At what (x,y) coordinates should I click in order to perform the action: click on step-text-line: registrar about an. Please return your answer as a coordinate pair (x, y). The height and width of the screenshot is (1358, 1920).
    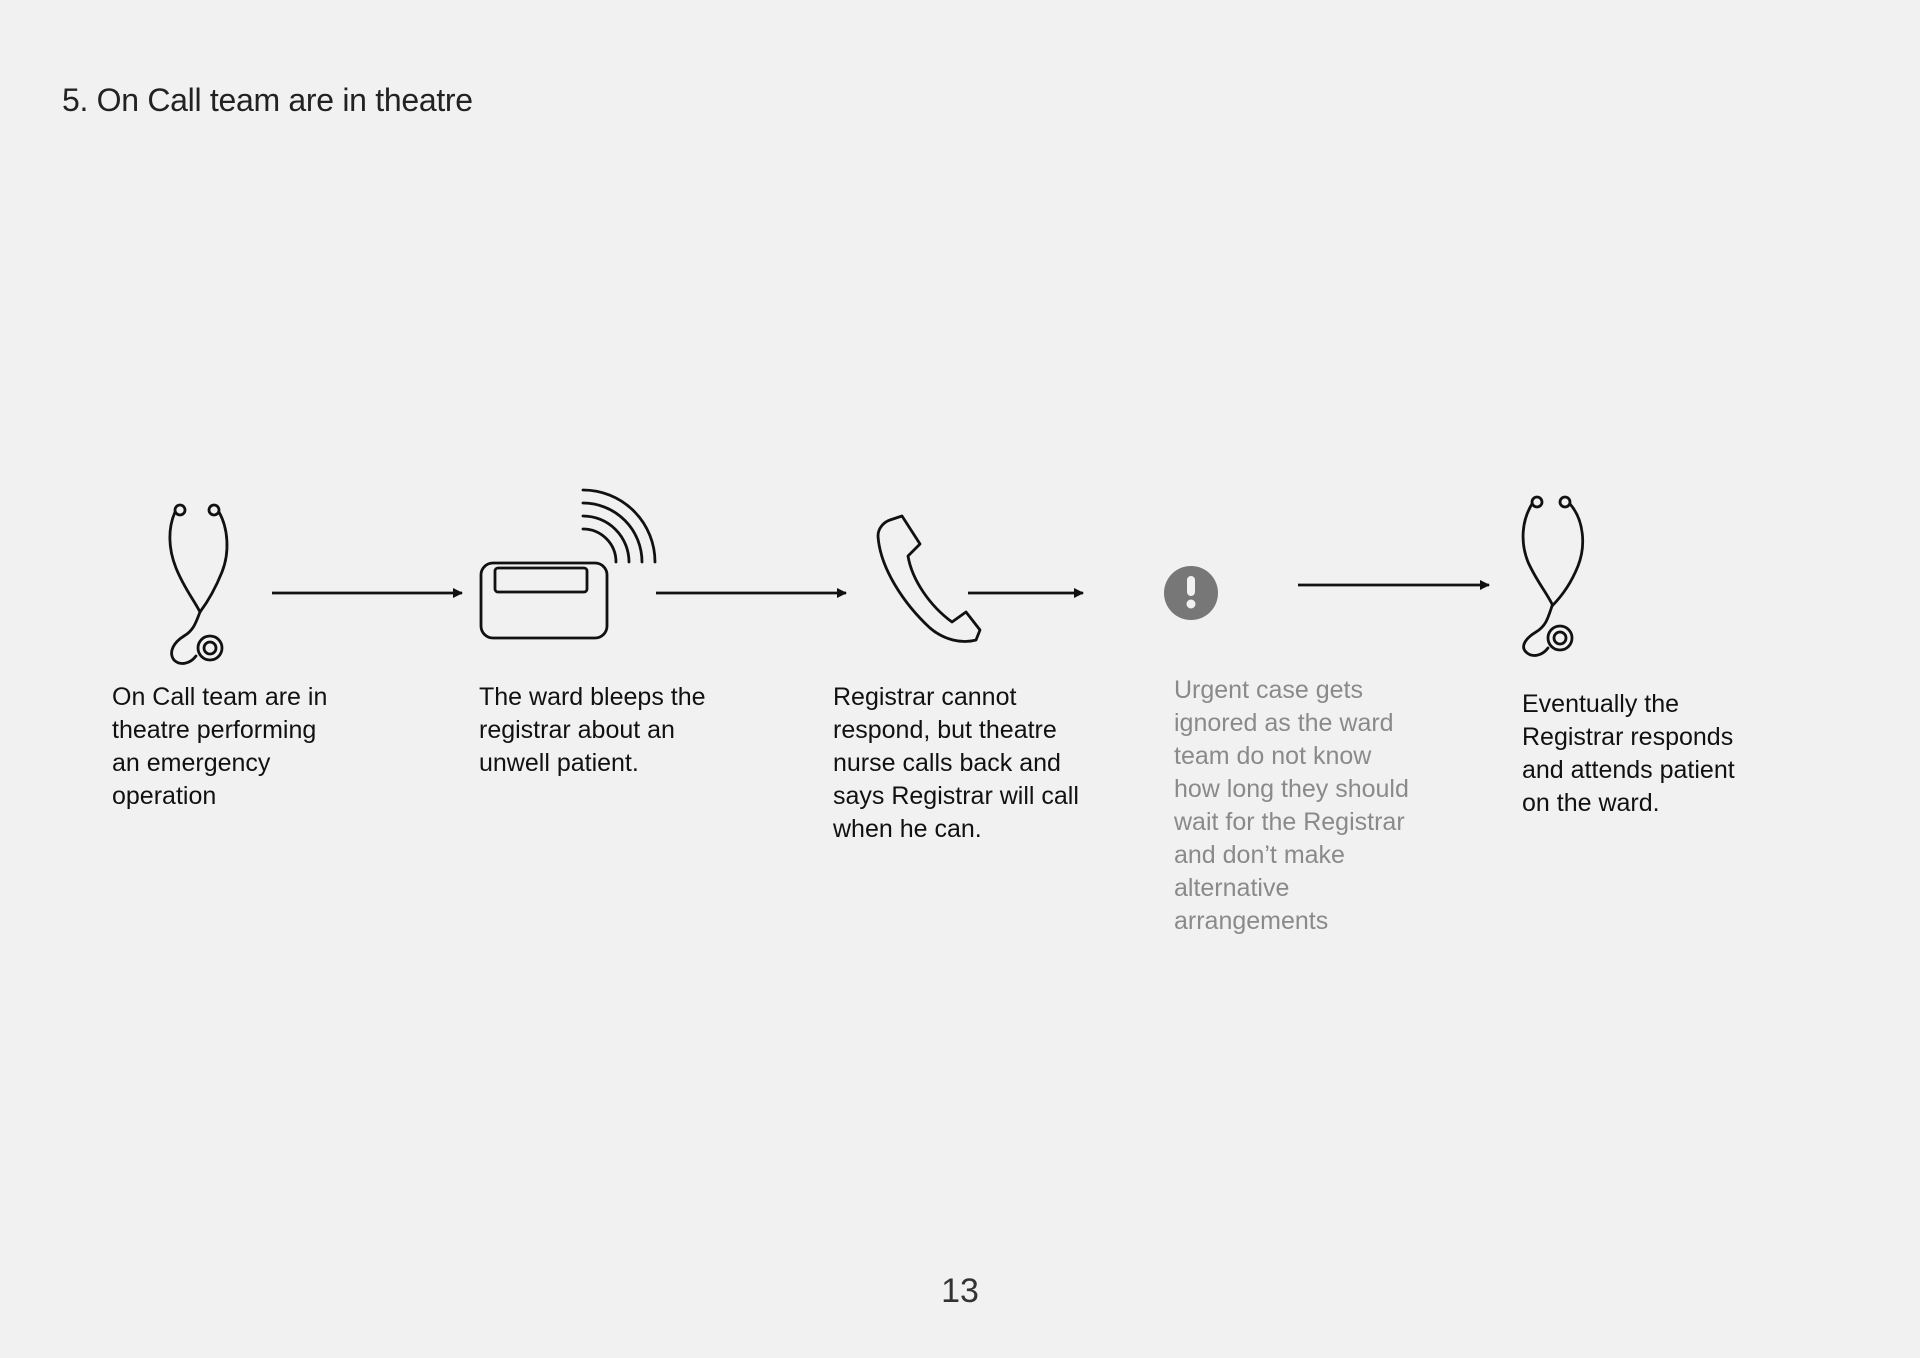
    Looking at the image, I should click on (577, 730).